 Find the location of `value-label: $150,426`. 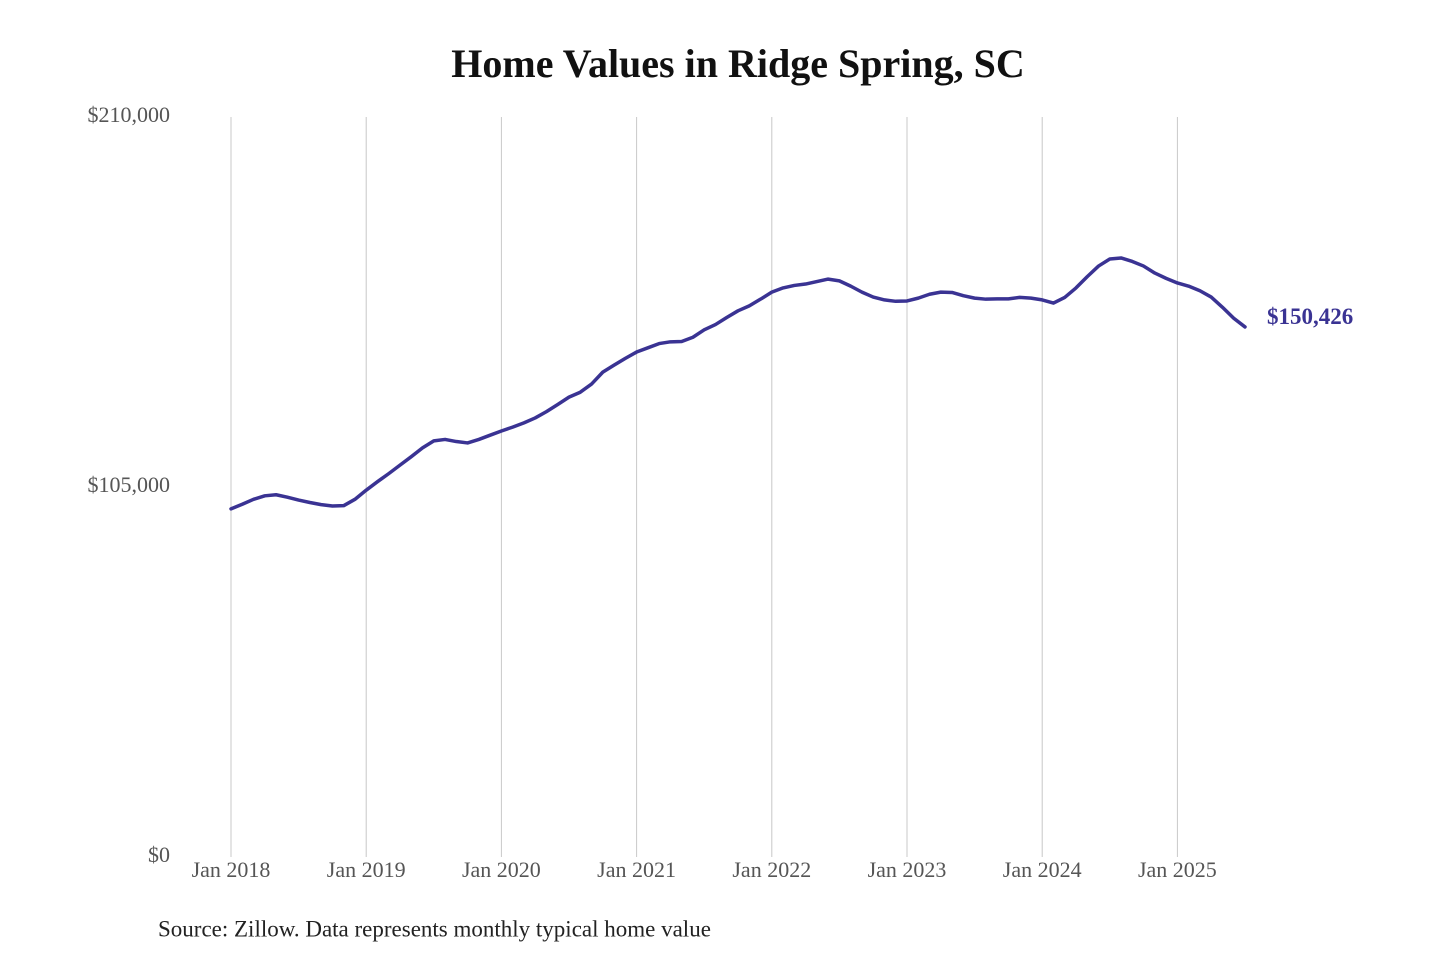

value-label: $150,426 is located at coordinates (1310, 316).